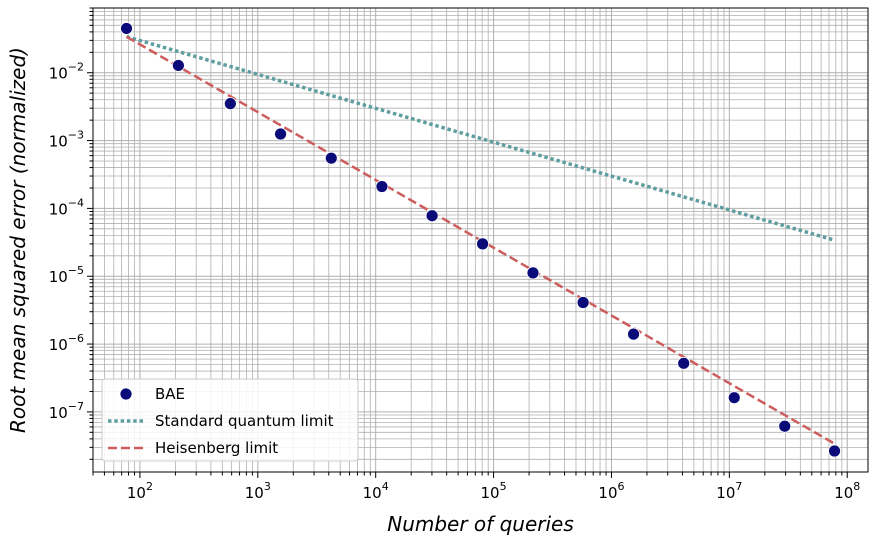  Describe the element at coordinates (66, 275) in the screenshot. I see `y-tick-label: 10⁻⁵` at that location.